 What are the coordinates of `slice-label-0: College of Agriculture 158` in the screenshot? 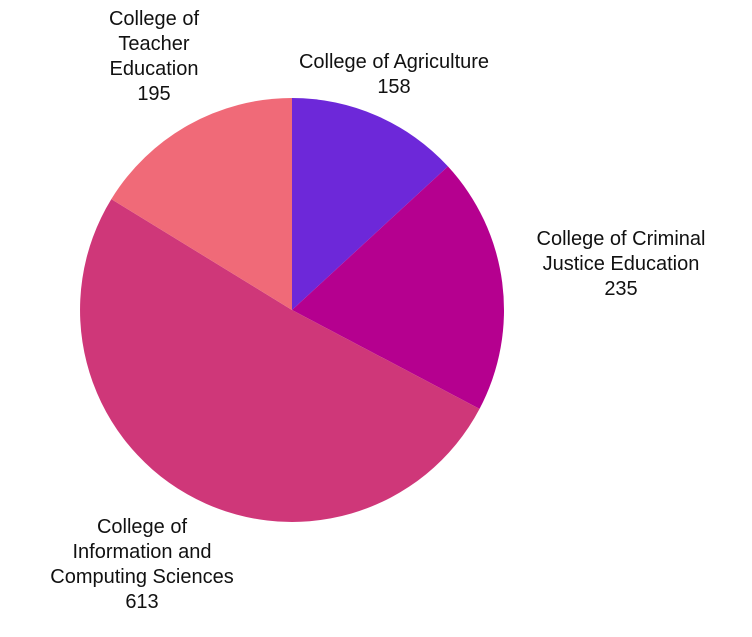 It's located at (394, 74).